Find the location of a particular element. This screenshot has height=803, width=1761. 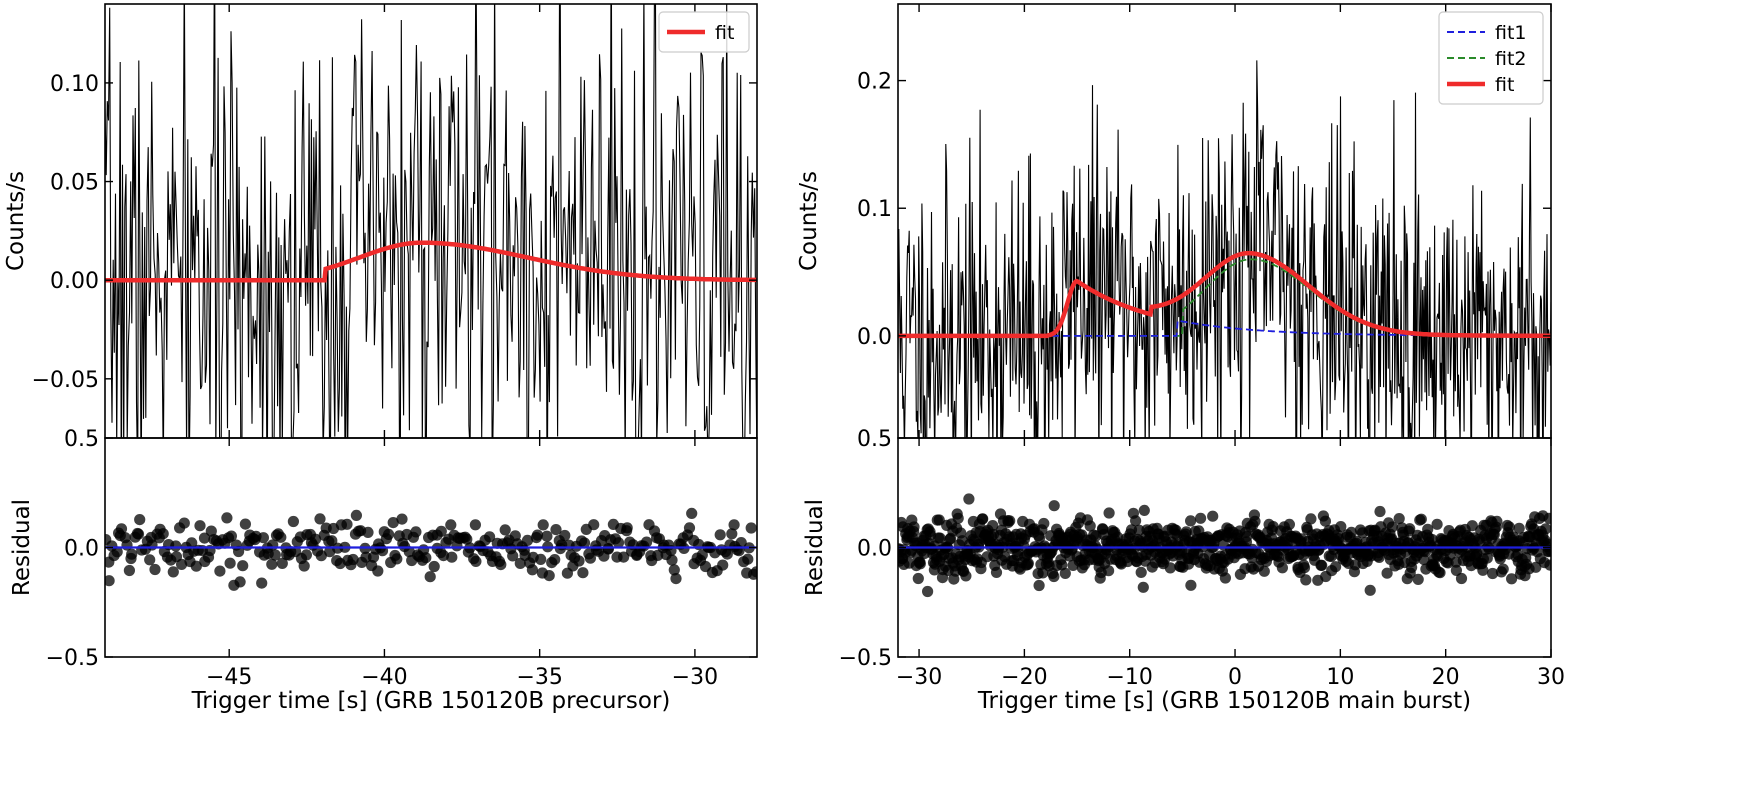

top-ytick-label: 0.1 is located at coordinates (874, 209).